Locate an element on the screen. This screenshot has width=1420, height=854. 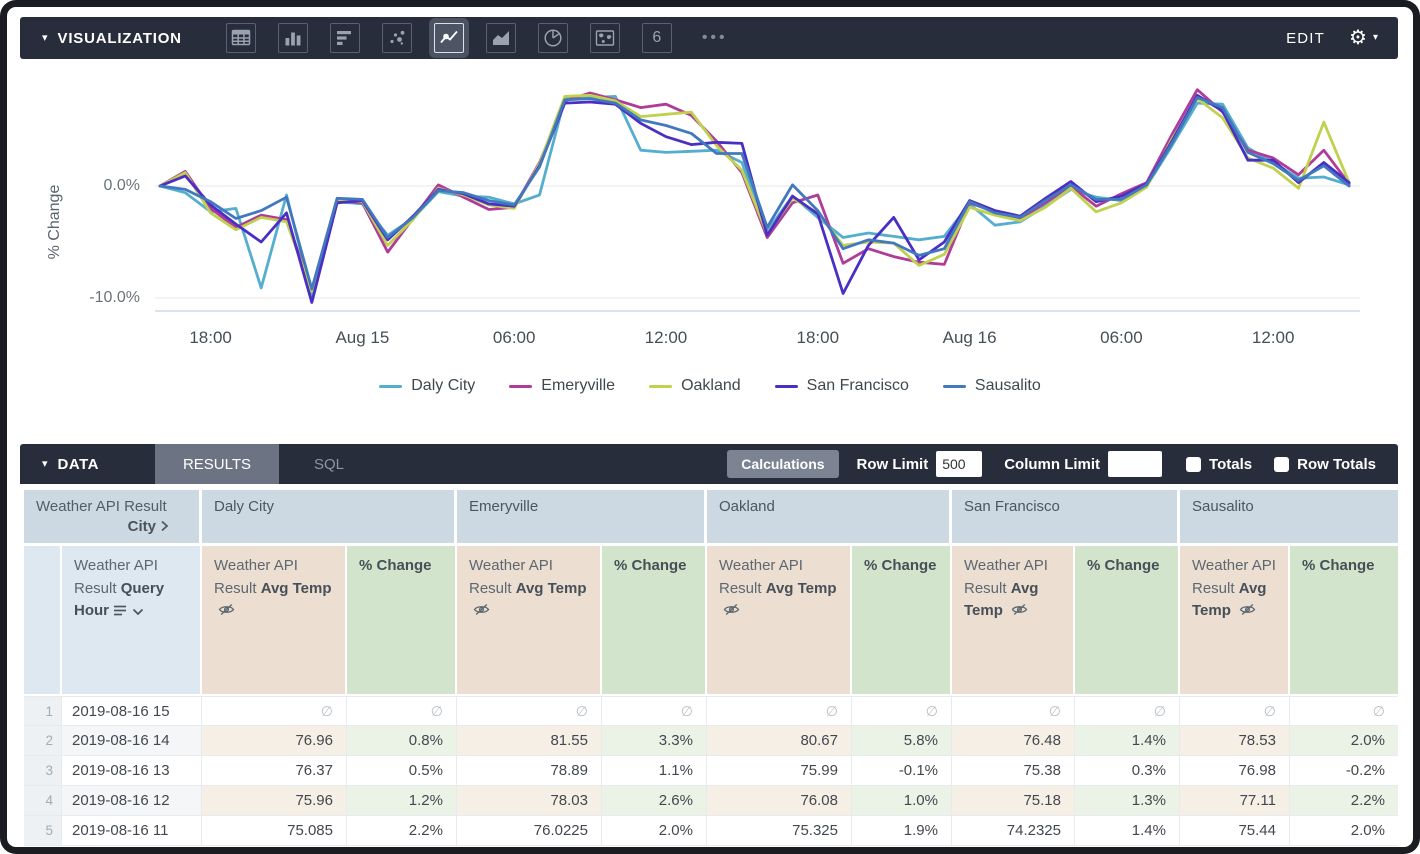
value-cell: 75.44 is located at coordinates (1235, 831).